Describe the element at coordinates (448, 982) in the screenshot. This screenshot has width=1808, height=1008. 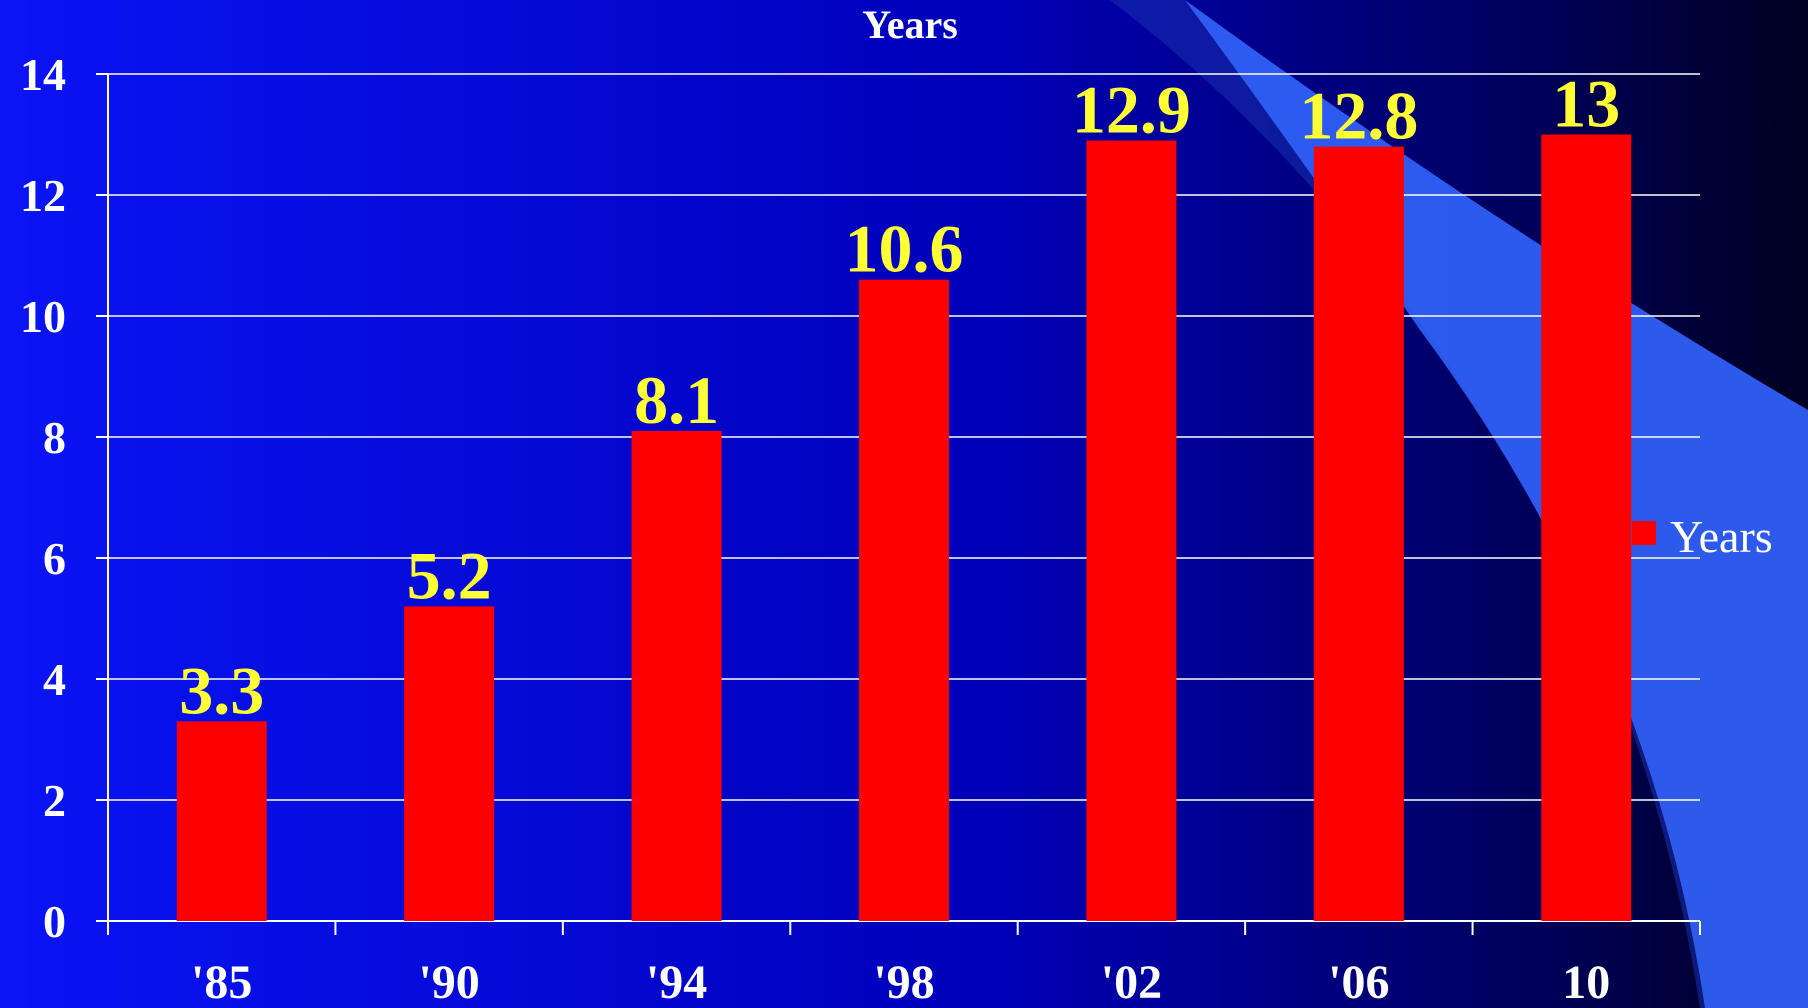
I see `x-tick-label: '90` at that location.